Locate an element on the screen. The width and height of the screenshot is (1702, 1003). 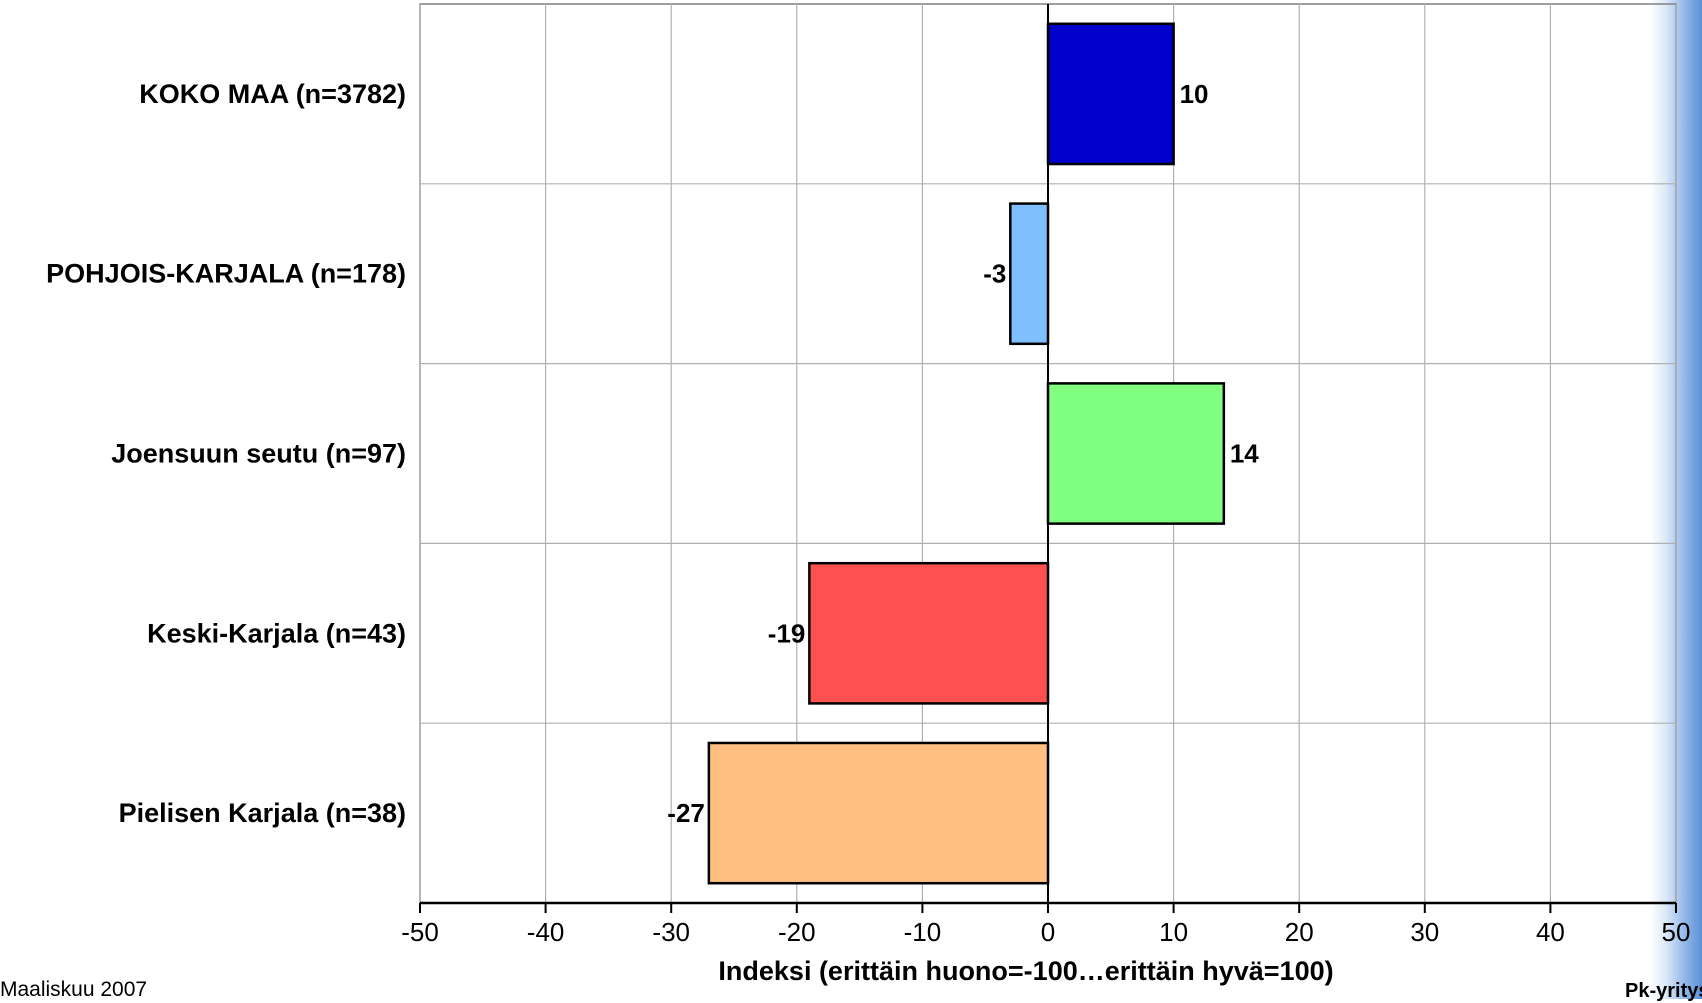
bar-value-label: -27 is located at coordinates (686, 813).